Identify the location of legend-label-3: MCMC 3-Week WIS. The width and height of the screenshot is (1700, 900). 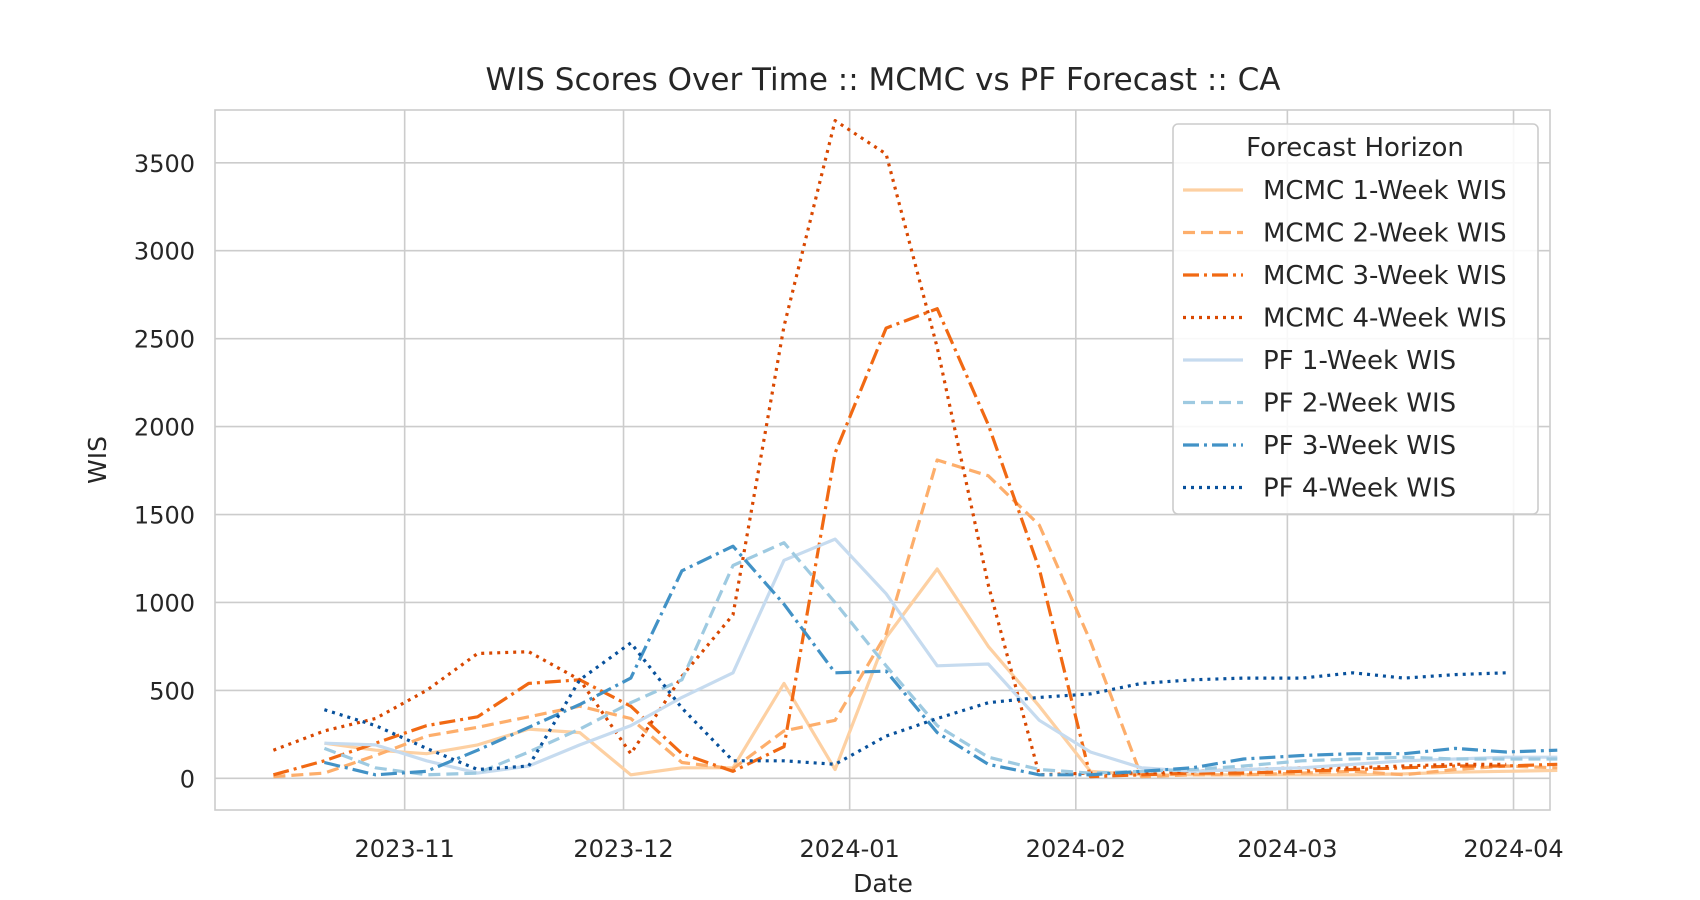
(1385, 276).